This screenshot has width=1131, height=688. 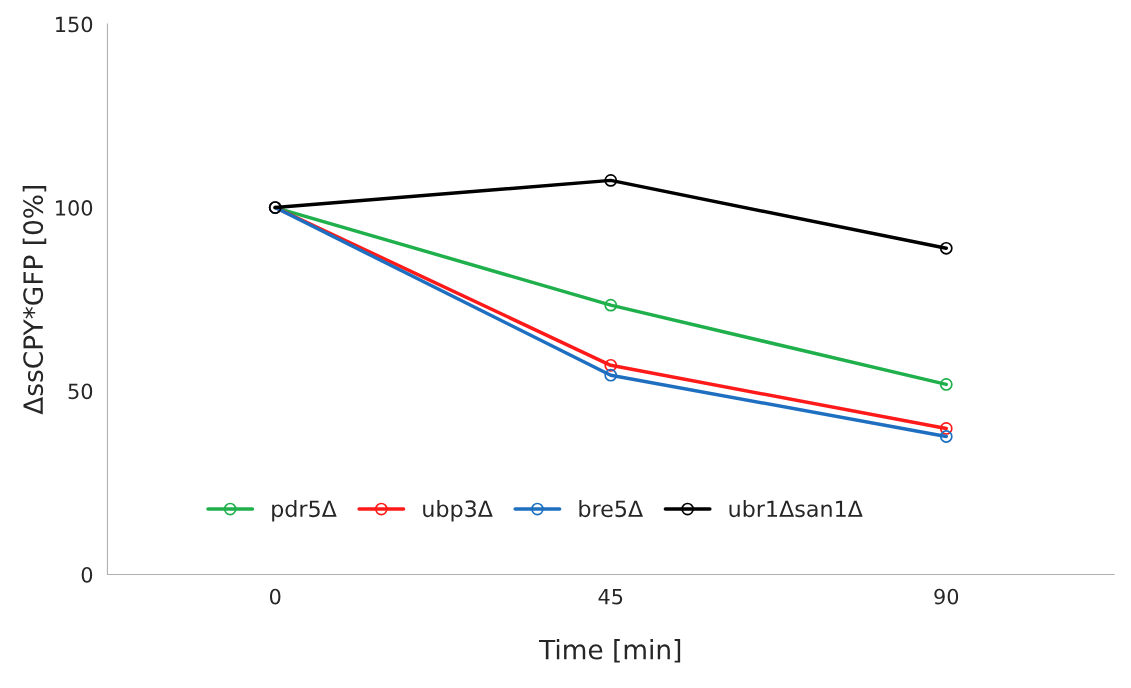 I want to click on x-tick-label: 0, so click(x=275, y=596).